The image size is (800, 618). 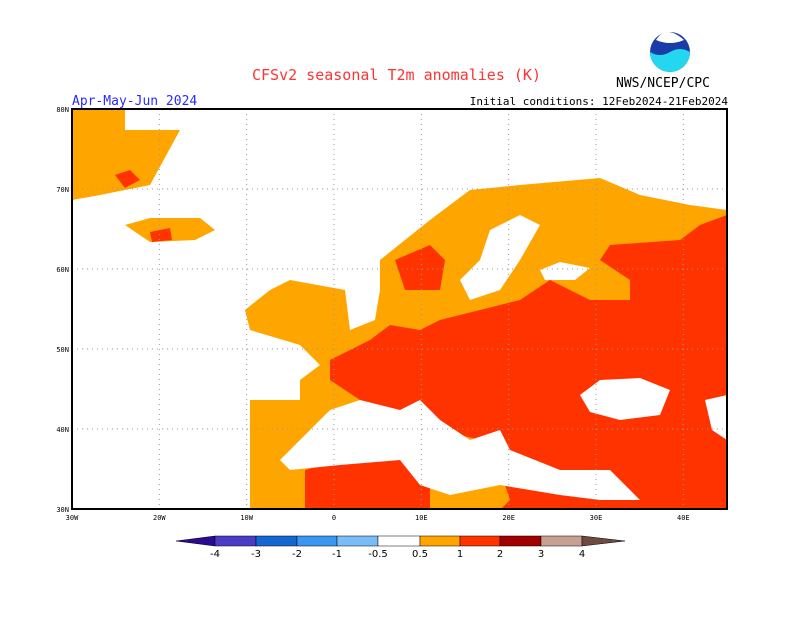 What do you see at coordinates (334, 518) in the screenshot?
I see `lon-tick-label: 0` at bounding box center [334, 518].